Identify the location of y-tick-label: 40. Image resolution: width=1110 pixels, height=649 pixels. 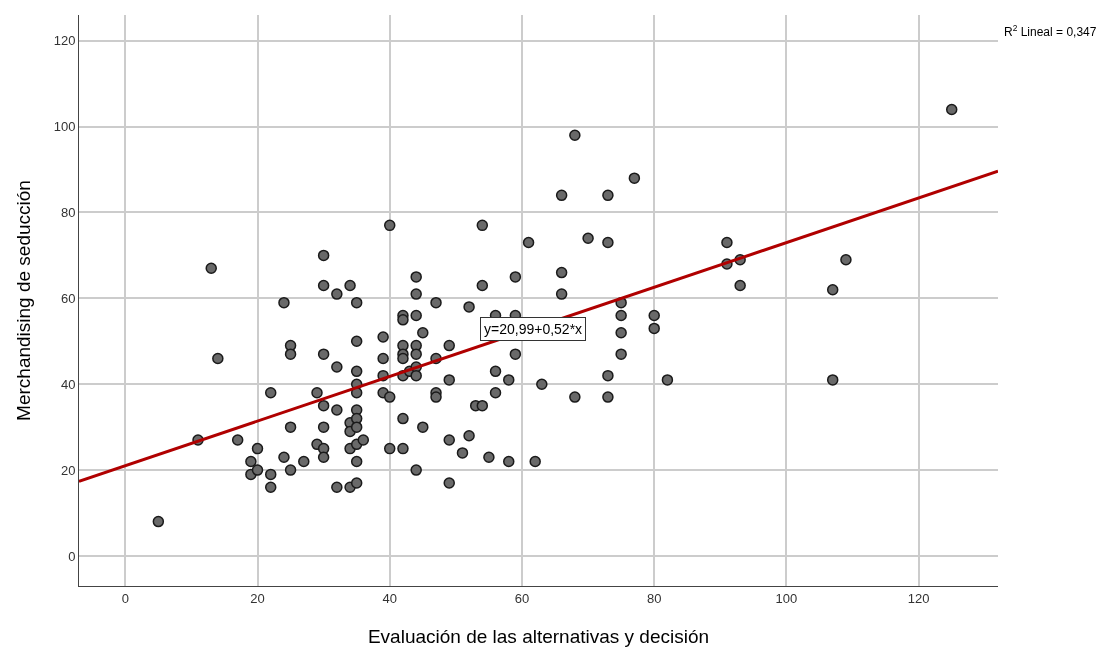
(68, 384).